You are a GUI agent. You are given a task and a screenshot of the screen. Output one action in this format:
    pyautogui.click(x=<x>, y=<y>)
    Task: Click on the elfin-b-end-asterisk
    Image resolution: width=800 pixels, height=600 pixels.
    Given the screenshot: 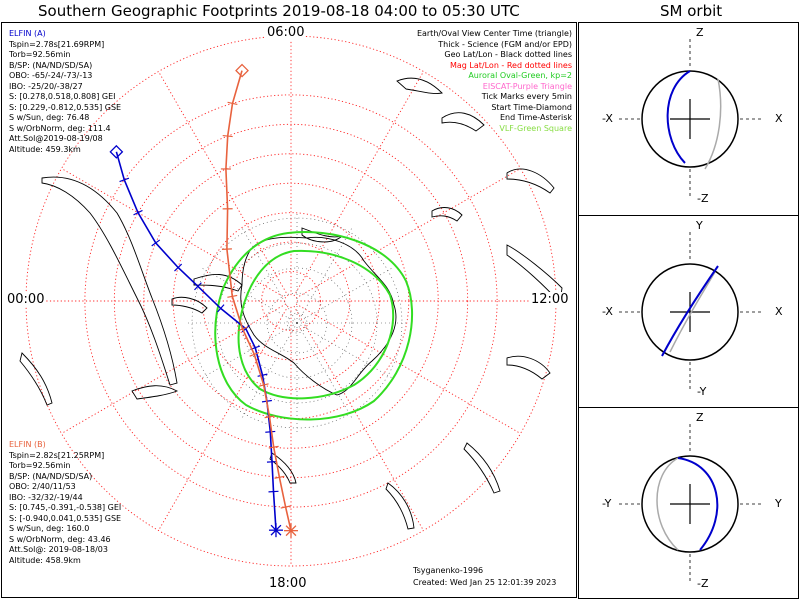 What is the action you would take?
    pyautogui.click(x=291, y=531)
    